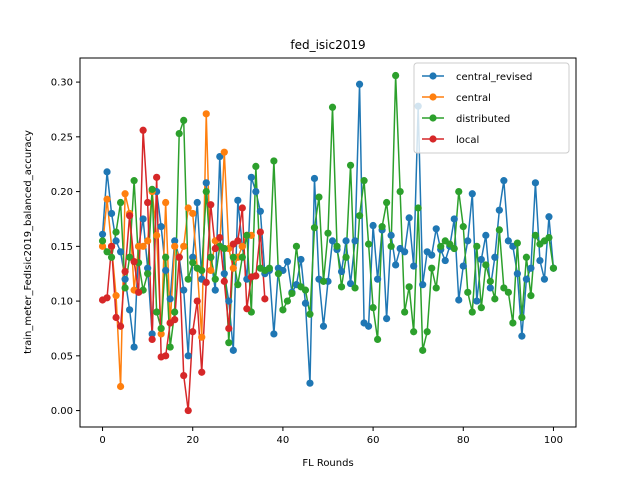 The width and height of the screenshot is (640, 480). Describe the element at coordinates (553, 440) in the screenshot. I see `x-tick-label: 100` at that location.